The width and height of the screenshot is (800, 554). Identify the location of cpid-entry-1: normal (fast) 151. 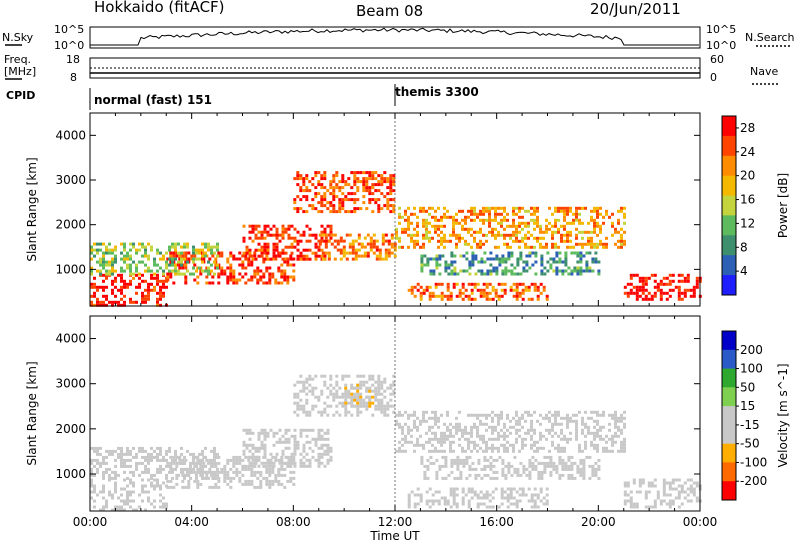
(153, 100).